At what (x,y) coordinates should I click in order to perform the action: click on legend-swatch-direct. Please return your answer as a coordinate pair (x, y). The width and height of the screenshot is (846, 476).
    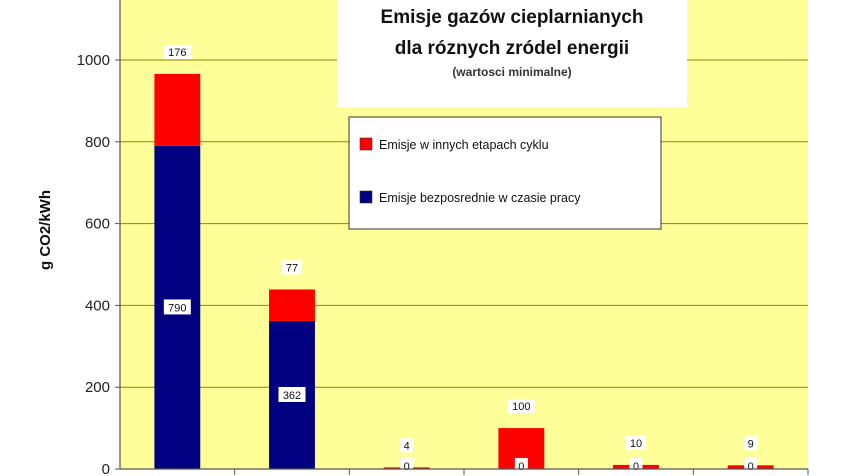
    Looking at the image, I should click on (366, 197).